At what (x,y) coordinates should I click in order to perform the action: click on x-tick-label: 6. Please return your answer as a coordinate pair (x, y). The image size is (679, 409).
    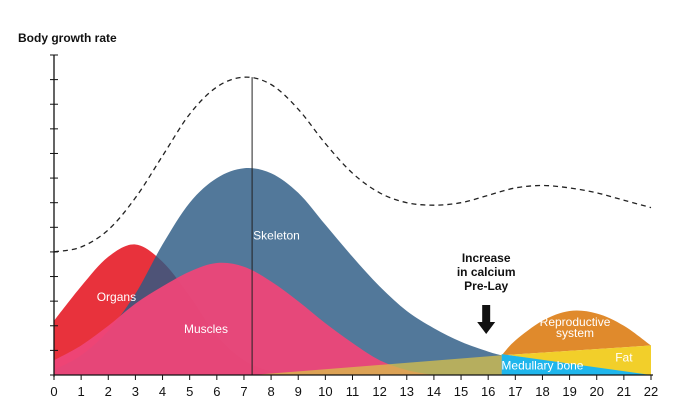
    Looking at the image, I should click on (216, 391).